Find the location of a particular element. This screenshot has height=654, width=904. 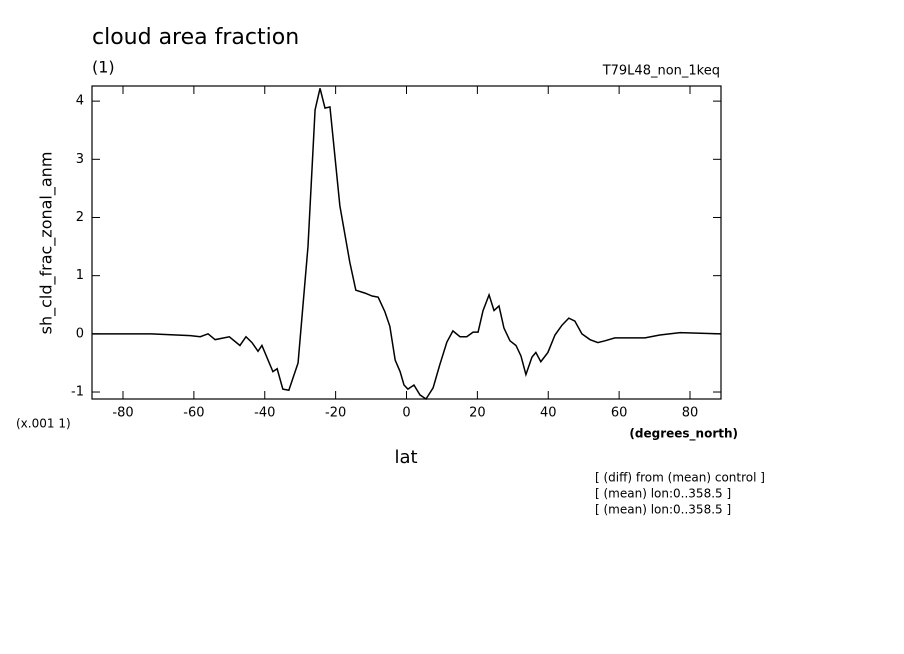

y-tick-label: 2 is located at coordinates (80, 217).